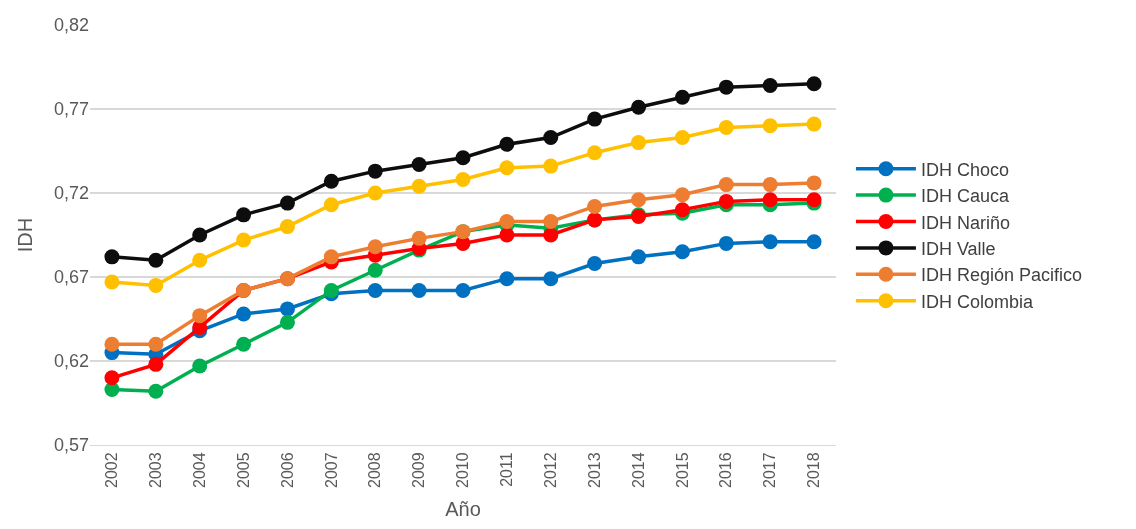 The height and width of the screenshot is (529, 1136). What do you see at coordinates (71, 361) in the screenshot?
I see `y-tick-label: 0,62` at bounding box center [71, 361].